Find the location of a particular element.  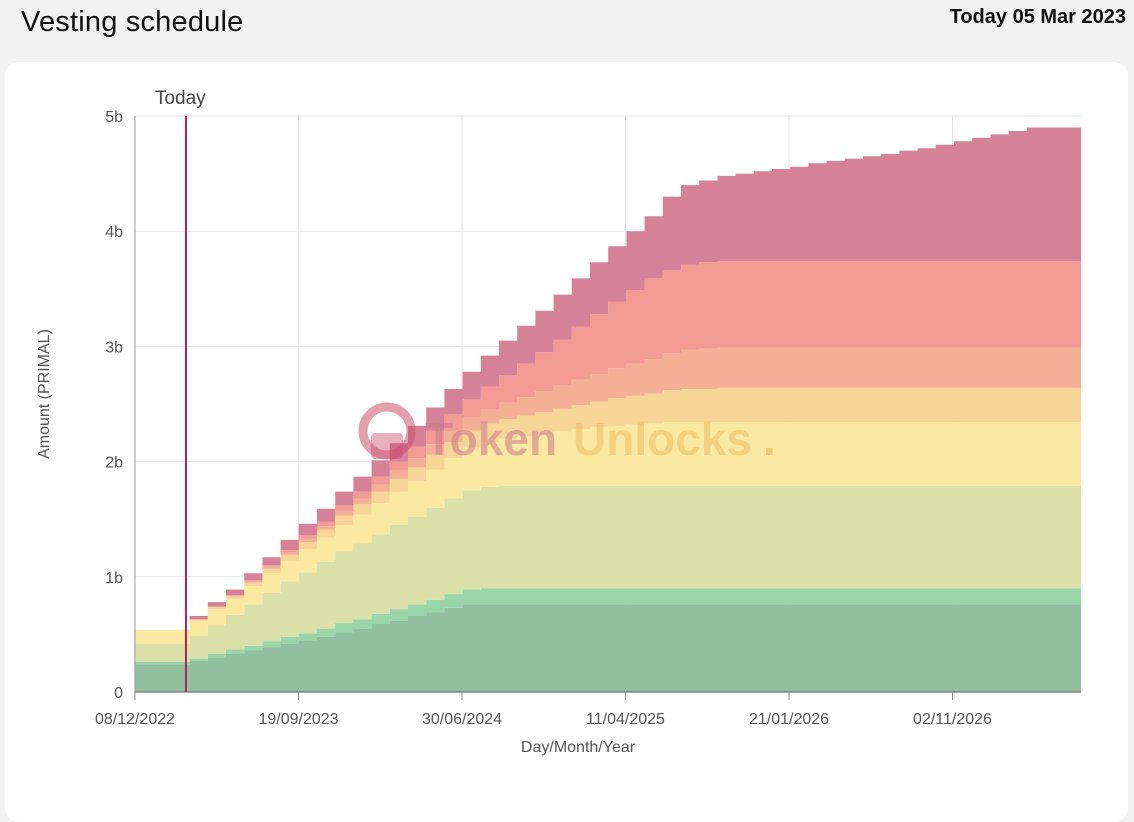

y-tick-label: 0 is located at coordinates (118, 693).